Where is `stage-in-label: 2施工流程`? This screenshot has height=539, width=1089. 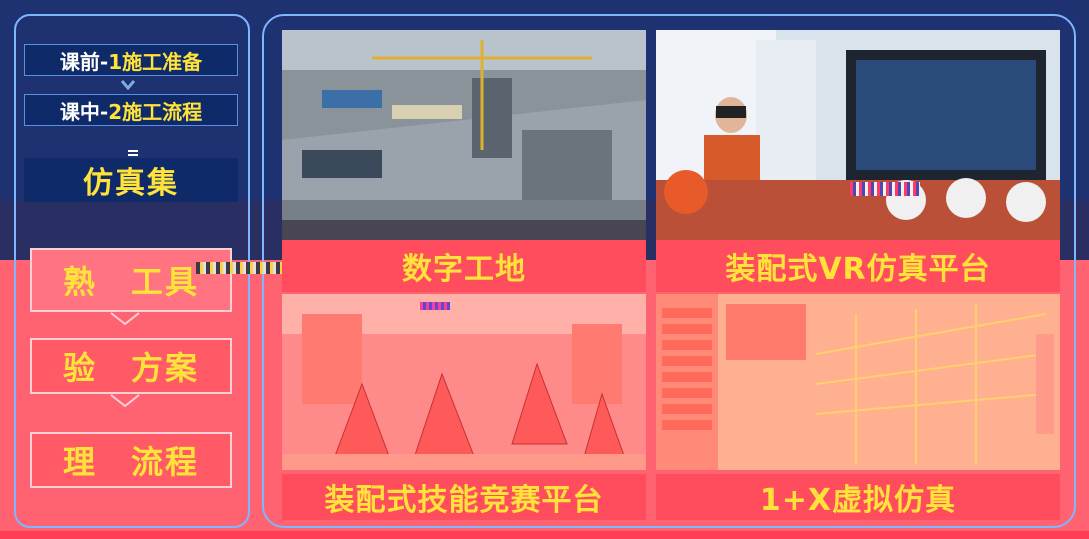 stage-in-label: 2施工流程 is located at coordinates (155, 111).